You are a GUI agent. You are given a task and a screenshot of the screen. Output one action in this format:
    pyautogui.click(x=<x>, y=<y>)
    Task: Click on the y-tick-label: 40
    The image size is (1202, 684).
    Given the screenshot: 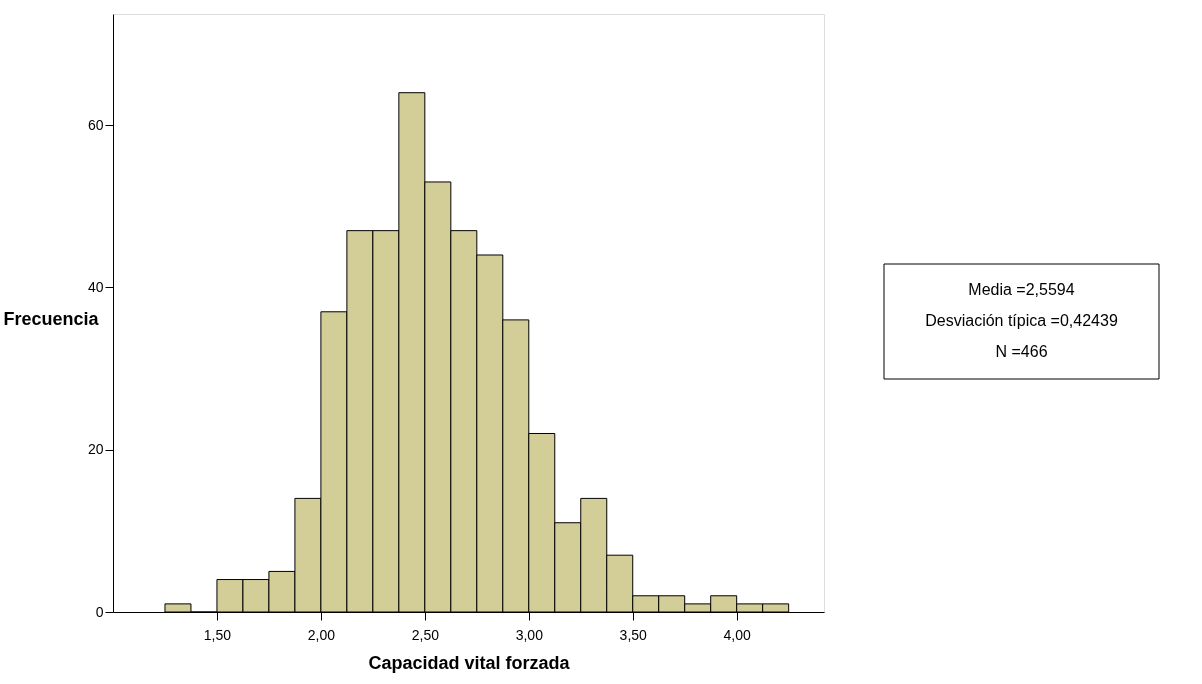 What is the action you would take?
    pyautogui.click(x=95, y=286)
    